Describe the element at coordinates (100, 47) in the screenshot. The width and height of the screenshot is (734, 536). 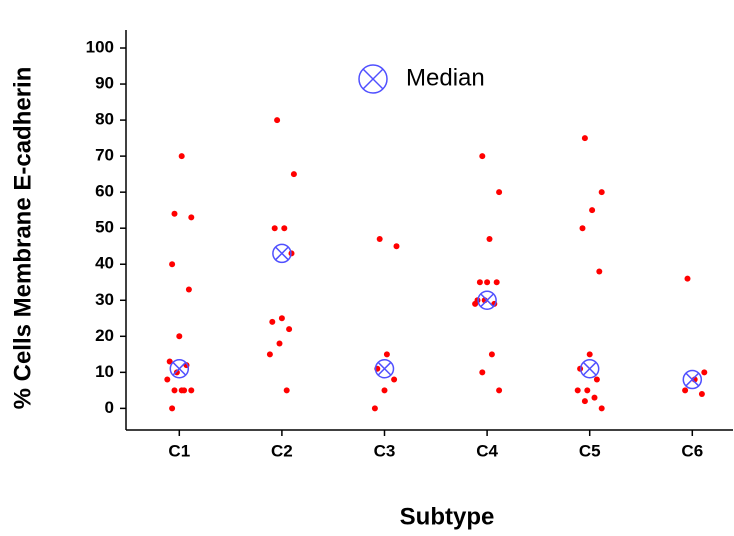
I see `y-tick-label: 100` at that location.